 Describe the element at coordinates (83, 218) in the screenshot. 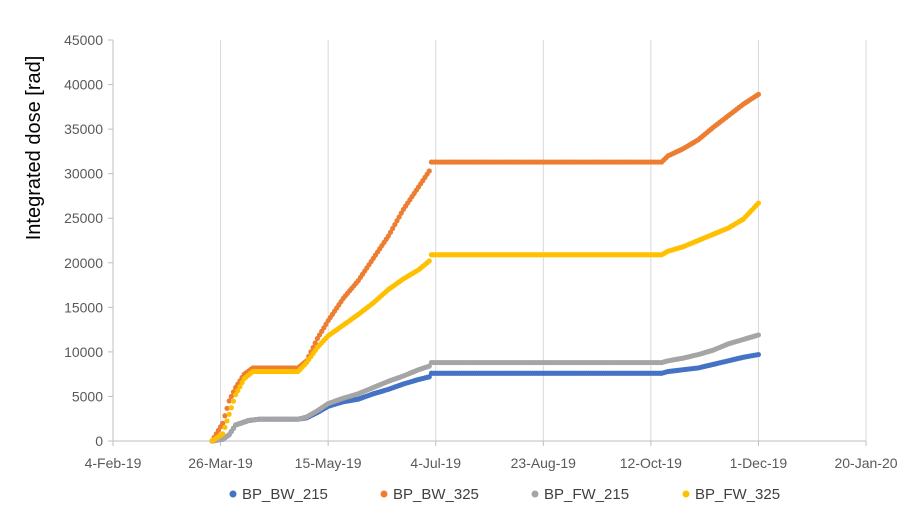

I see `y-tick-label: 25000` at that location.